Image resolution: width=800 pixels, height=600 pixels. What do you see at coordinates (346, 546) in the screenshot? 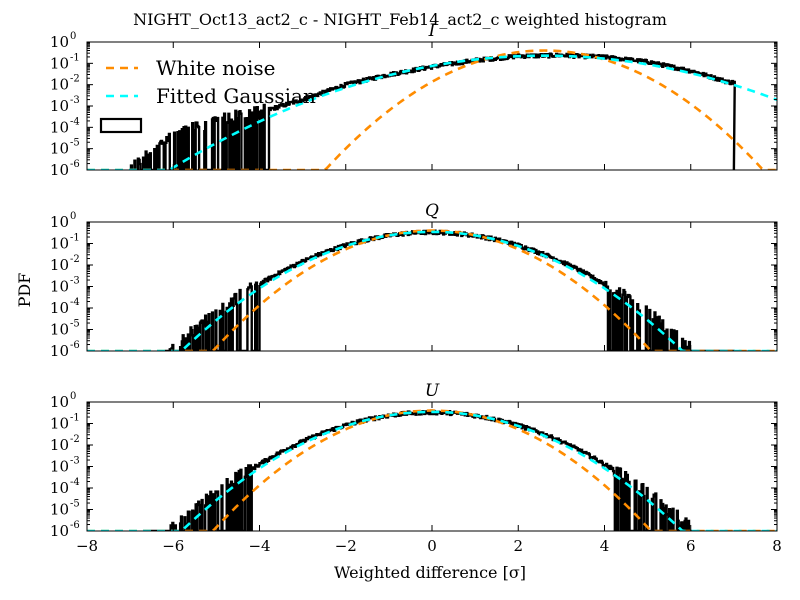
I see `x-tick-label: −2` at bounding box center [346, 546].